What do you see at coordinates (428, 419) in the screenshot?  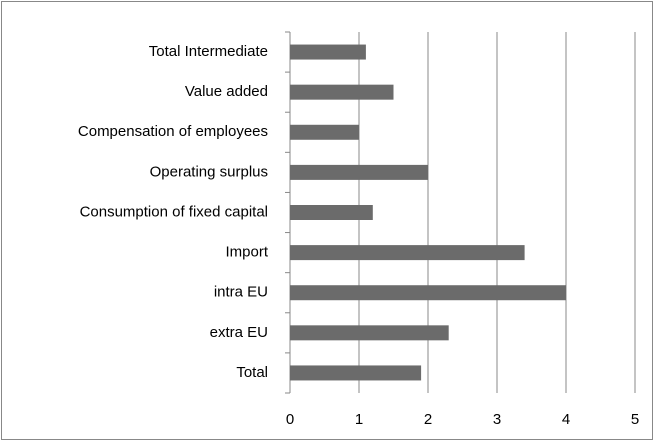 I see `x-tick-label: 2` at bounding box center [428, 419].